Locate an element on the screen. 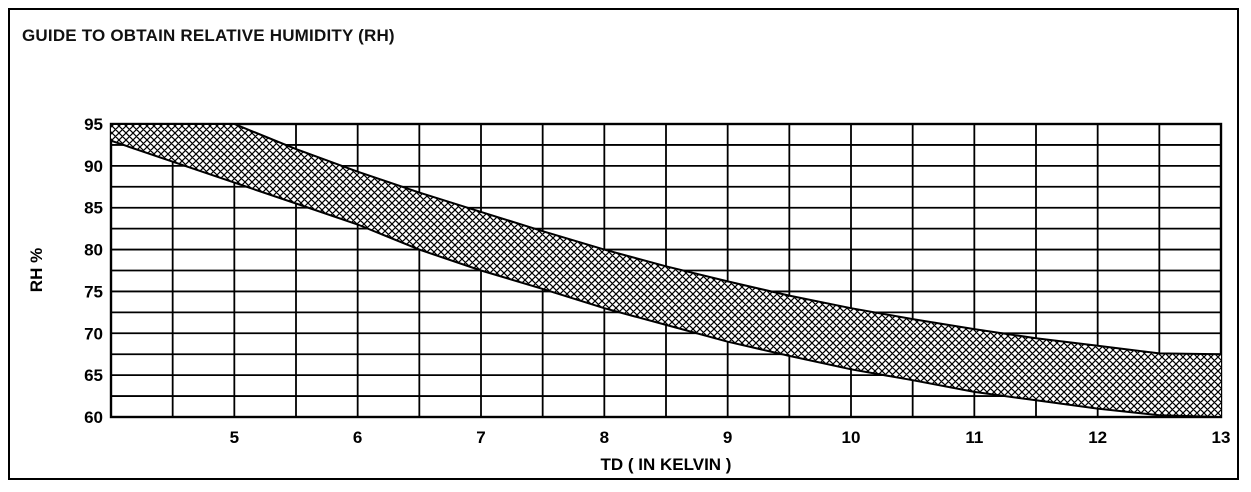  y-tick-label: 80 is located at coordinates (93, 250).